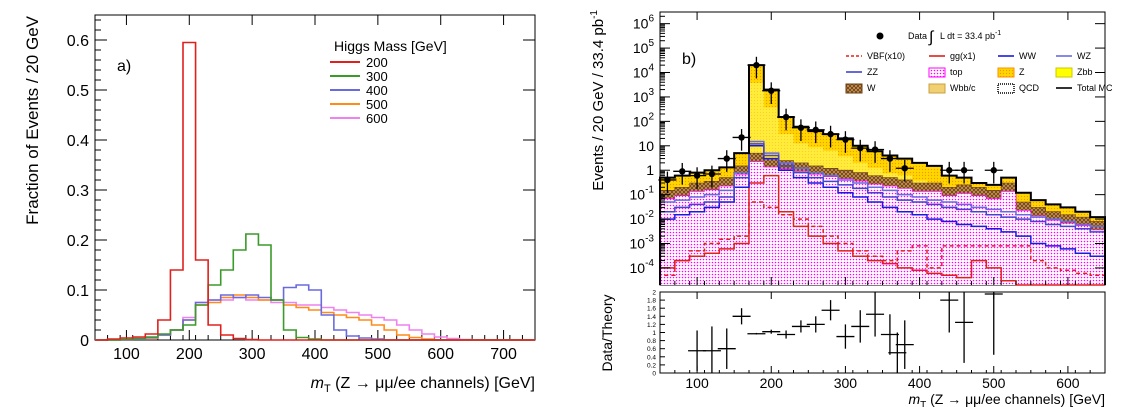  I want to click on x-tick-label: 600, so click(1068, 383).